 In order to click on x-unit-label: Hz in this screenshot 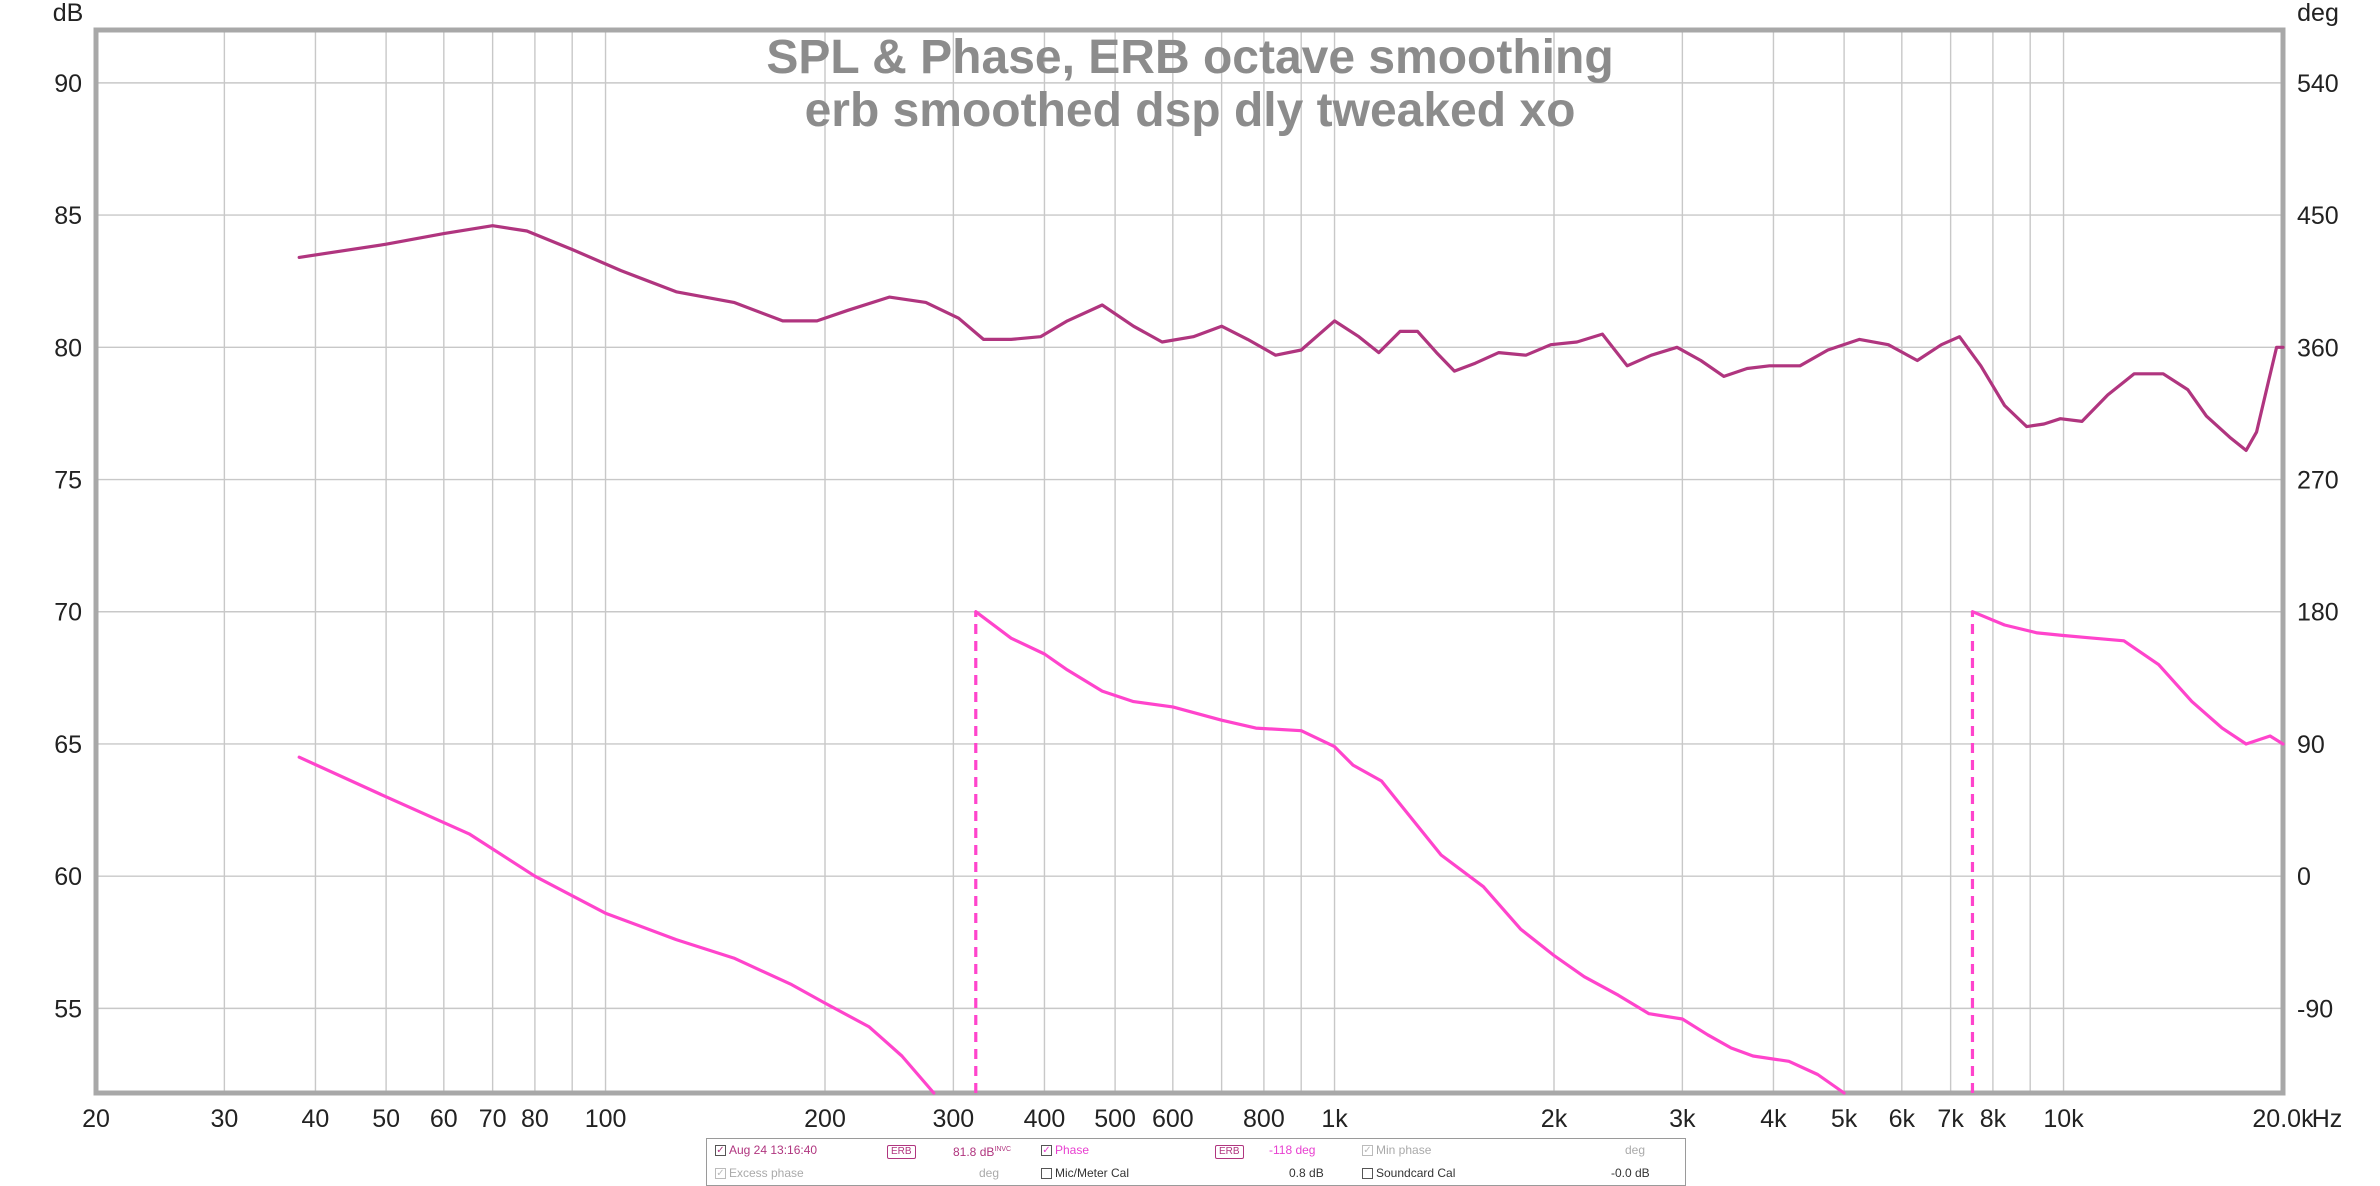, I will do `click(2327, 1119)`.